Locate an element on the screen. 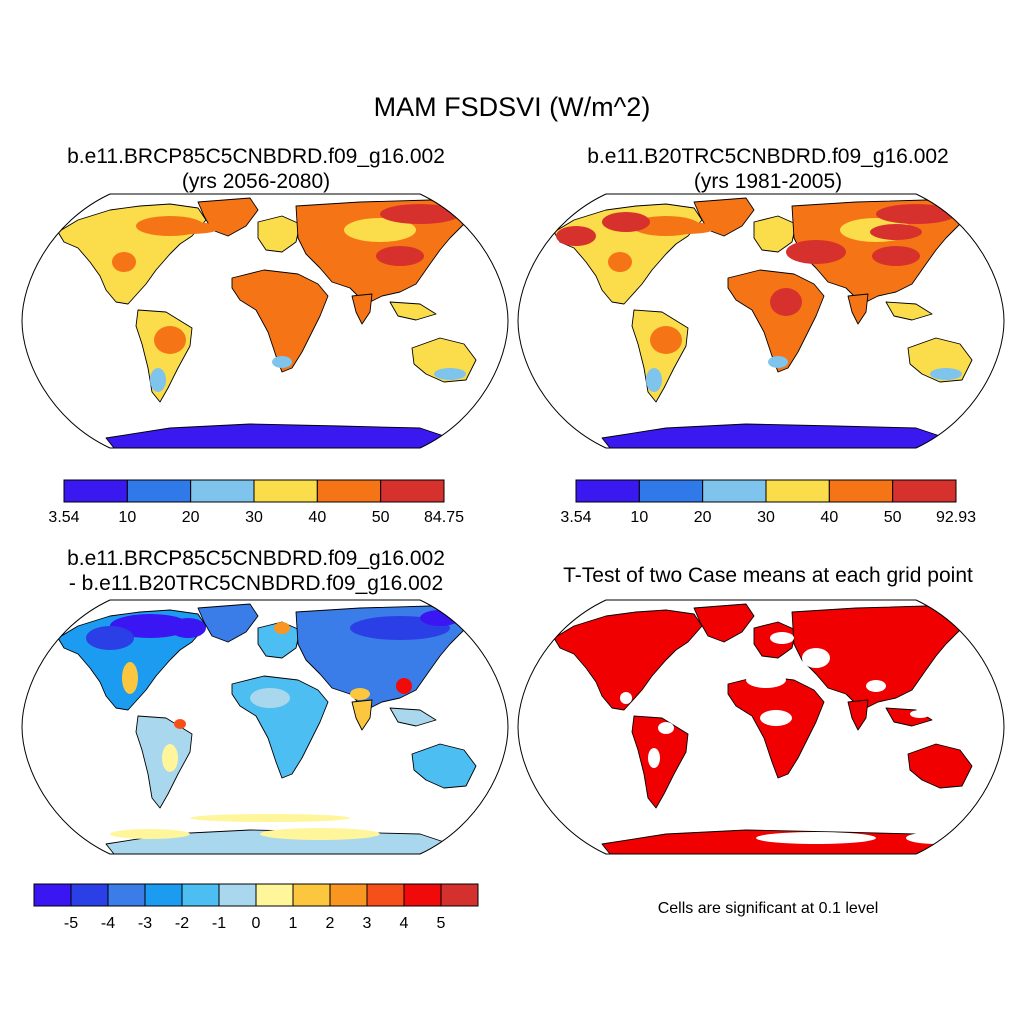 This screenshot has height=1024, width=1024. panel2-title-line2: (yrs 1981-2005) is located at coordinates (768, 181).